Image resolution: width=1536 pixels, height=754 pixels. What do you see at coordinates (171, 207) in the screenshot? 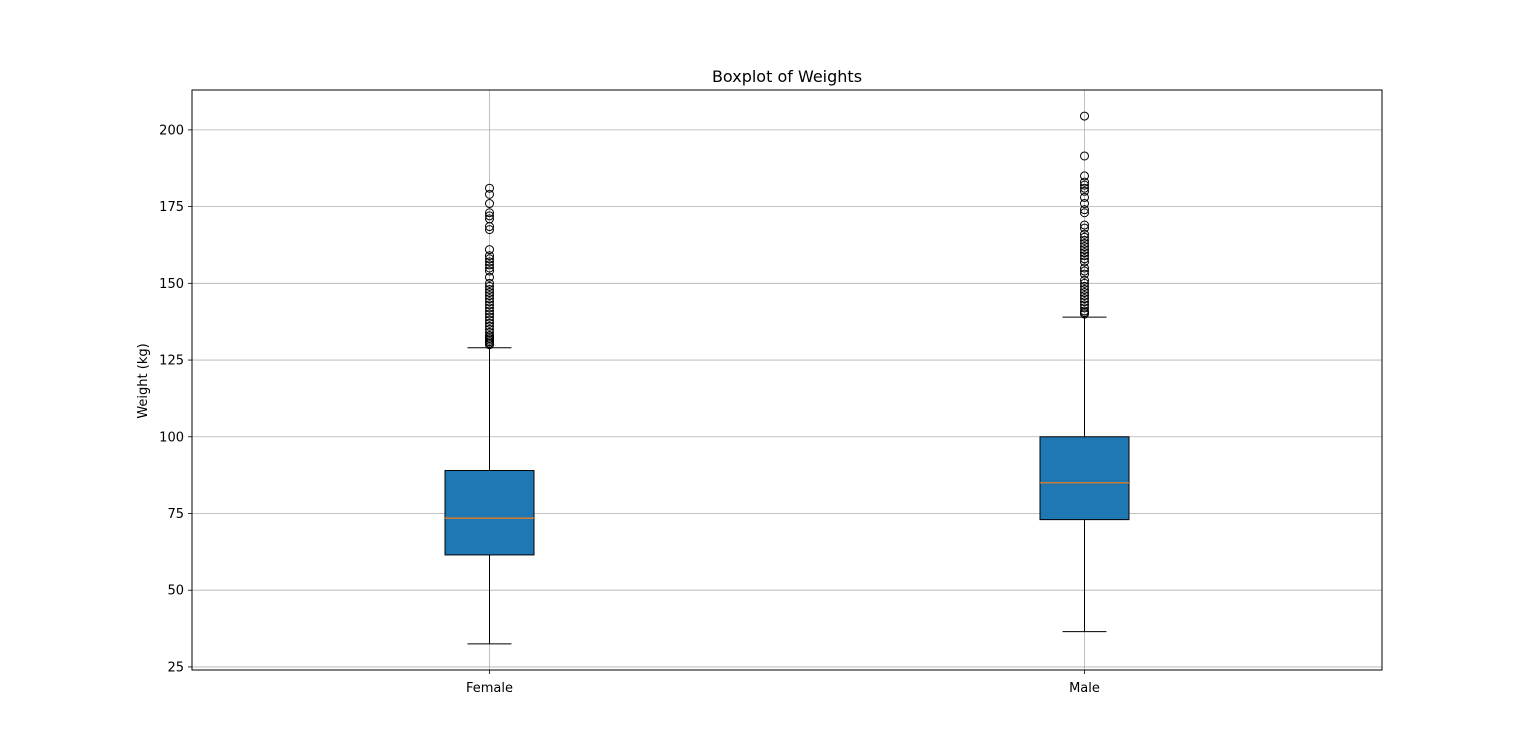
I see `y-tick-label: 175` at bounding box center [171, 207].